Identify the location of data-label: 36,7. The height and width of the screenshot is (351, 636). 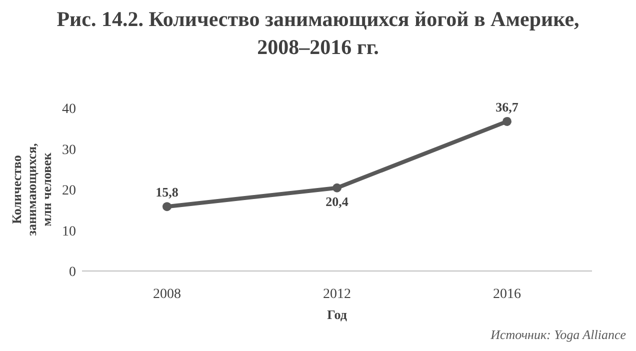
(507, 106).